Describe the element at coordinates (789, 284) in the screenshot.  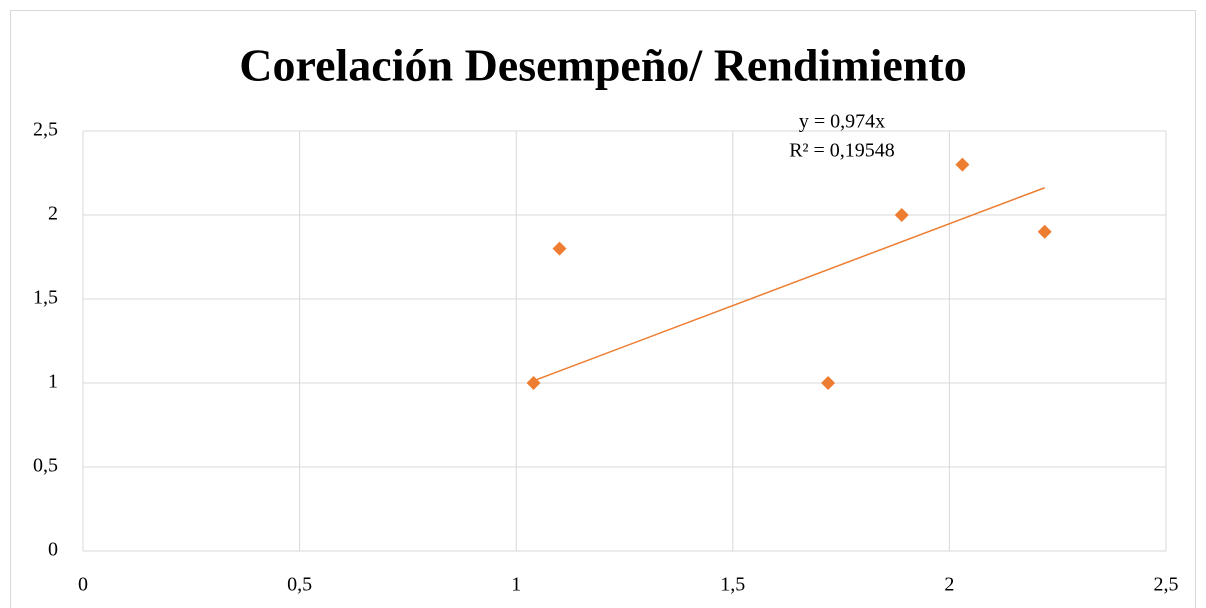
I see `trendline` at that location.